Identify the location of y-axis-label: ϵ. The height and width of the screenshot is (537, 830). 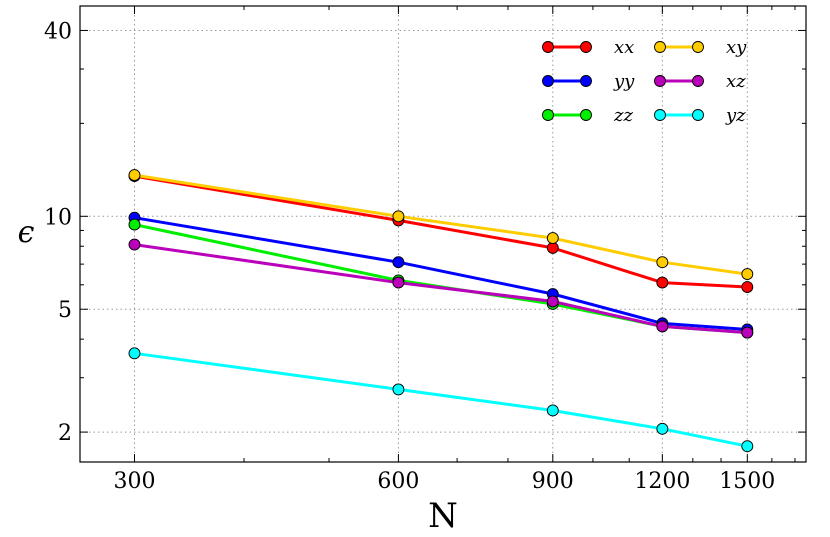
(26, 232).